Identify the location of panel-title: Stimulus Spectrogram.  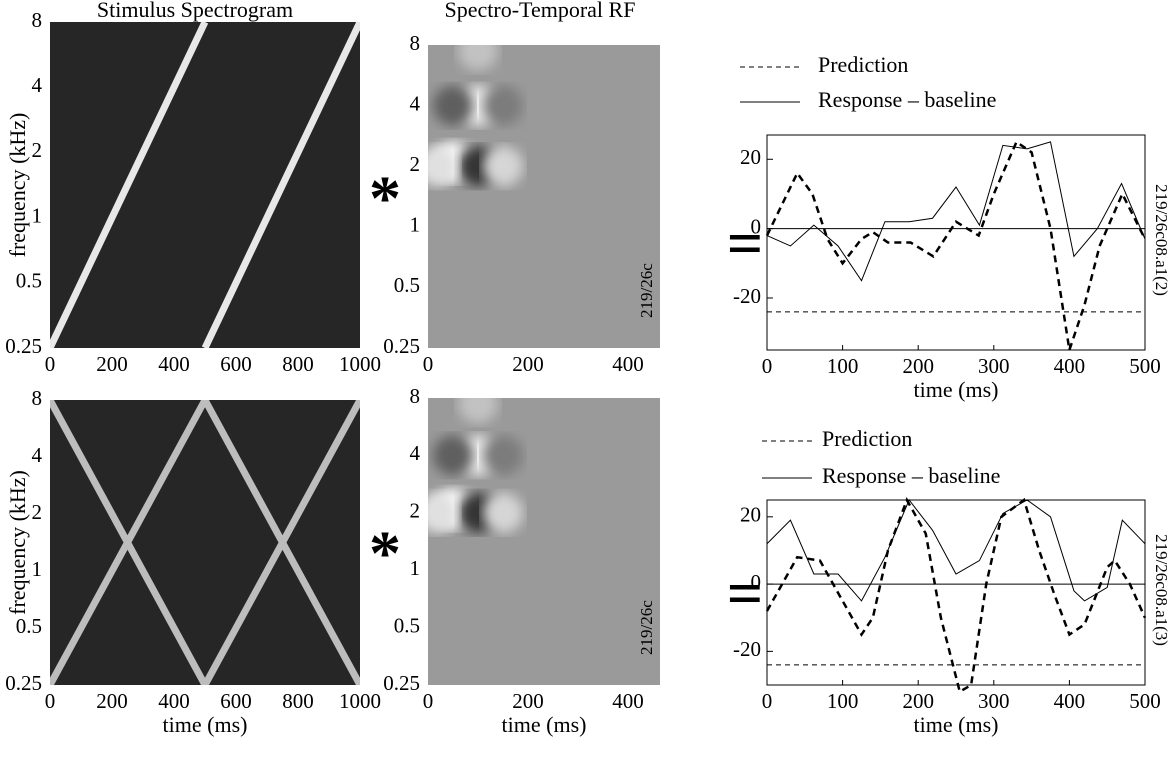
(195, 11).